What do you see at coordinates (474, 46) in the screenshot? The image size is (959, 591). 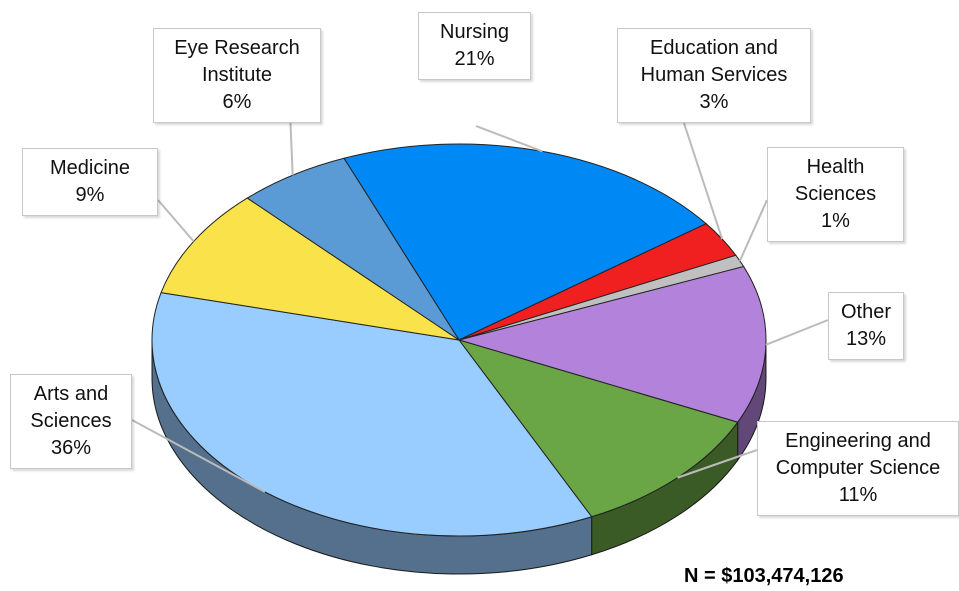 I see `data-label: Nursing 21%` at bounding box center [474, 46].